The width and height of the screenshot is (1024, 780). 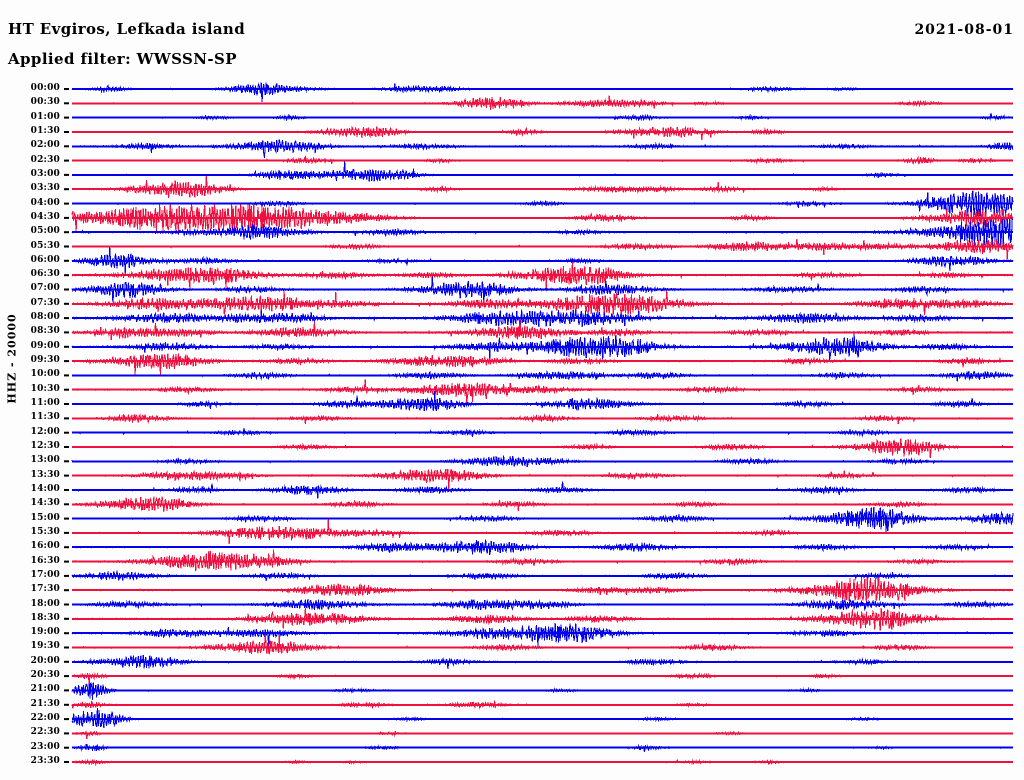 What do you see at coordinates (45, 761) in the screenshot?
I see `time-tick-label: 23:30` at bounding box center [45, 761].